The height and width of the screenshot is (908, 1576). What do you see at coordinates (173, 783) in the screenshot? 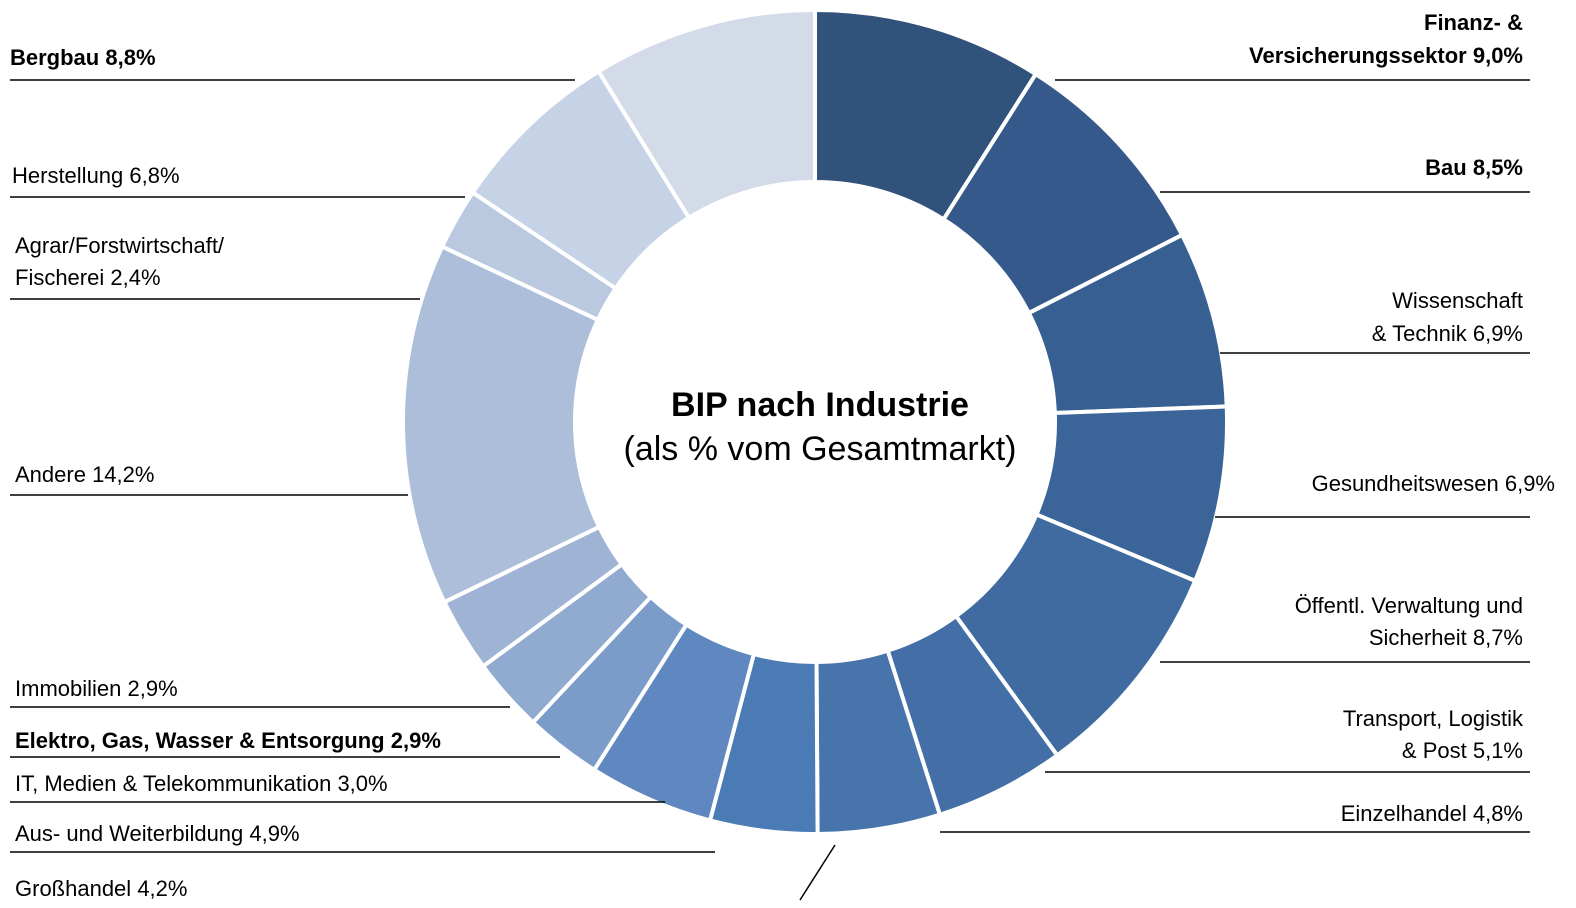
I see `category-name: IT, Medien & Telekommunikation` at bounding box center [173, 783].